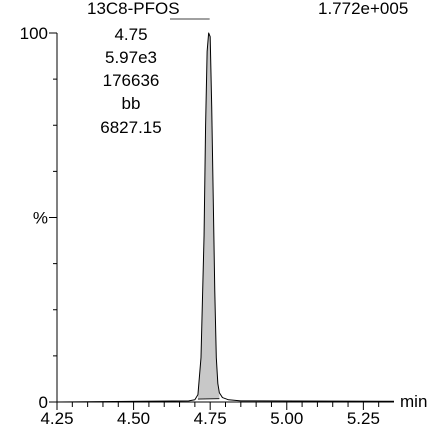  I want to click on x-tick-label: 5.25, so click(363, 418).